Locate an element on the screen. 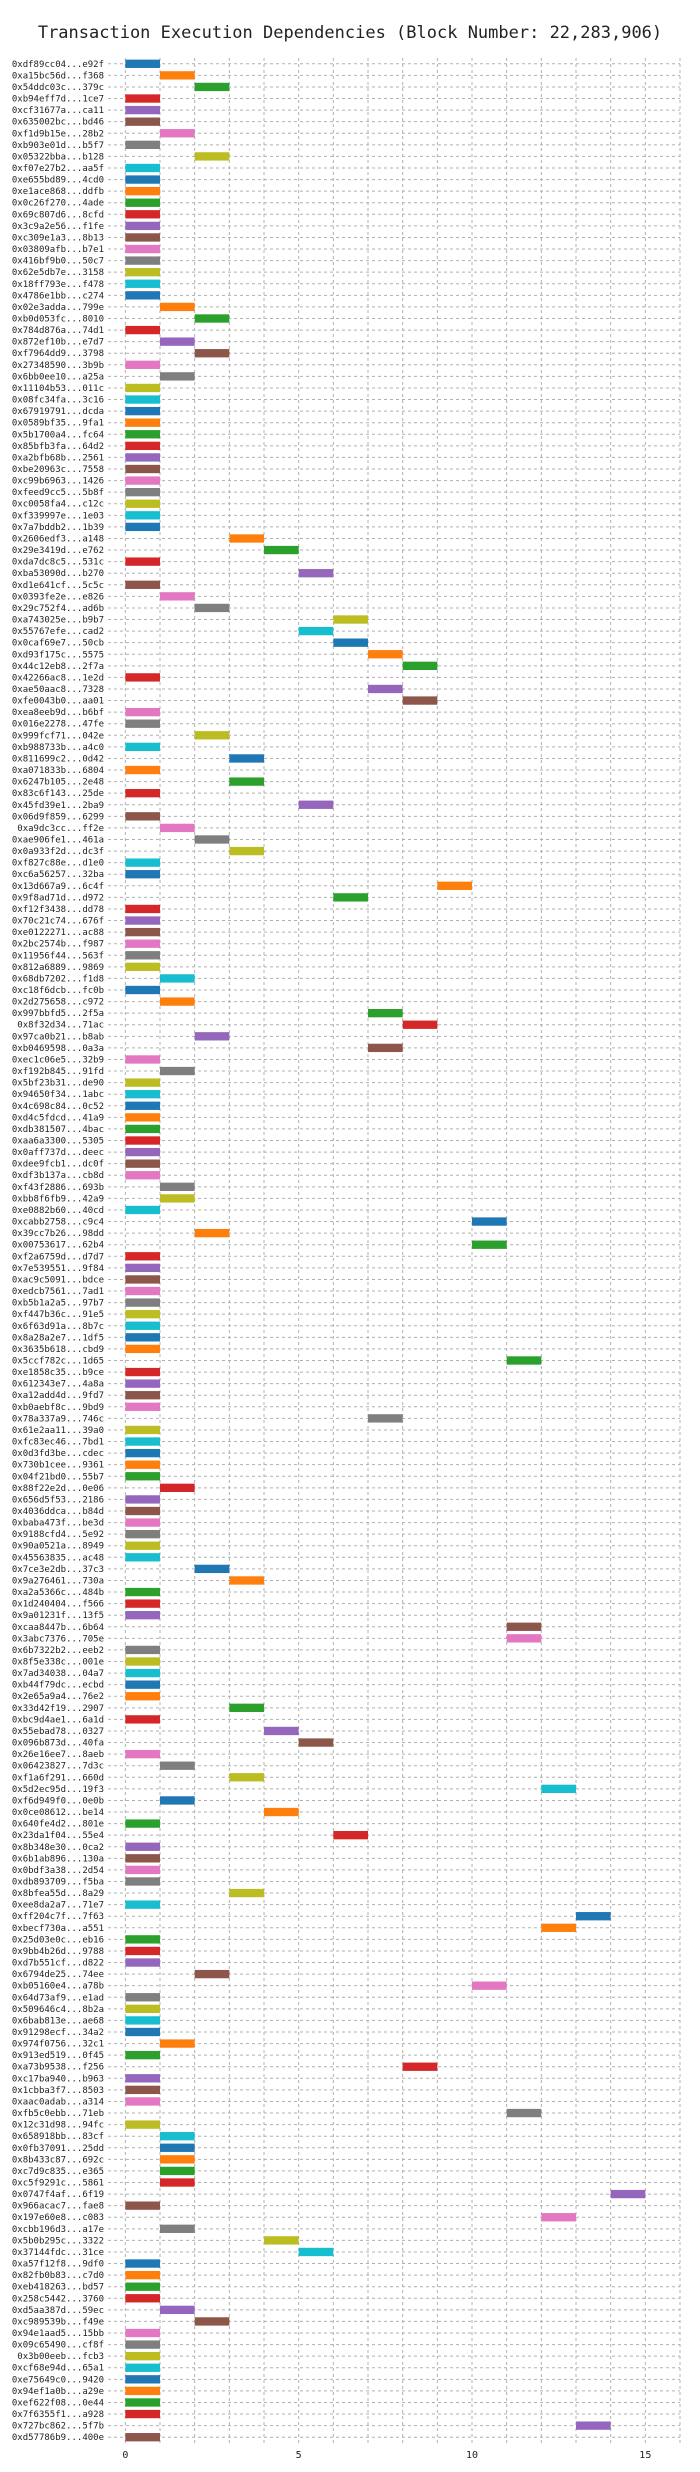 This screenshot has width=700, height=2472. y-label-165: 0x6794de25...74ee is located at coordinates (58, 1975).